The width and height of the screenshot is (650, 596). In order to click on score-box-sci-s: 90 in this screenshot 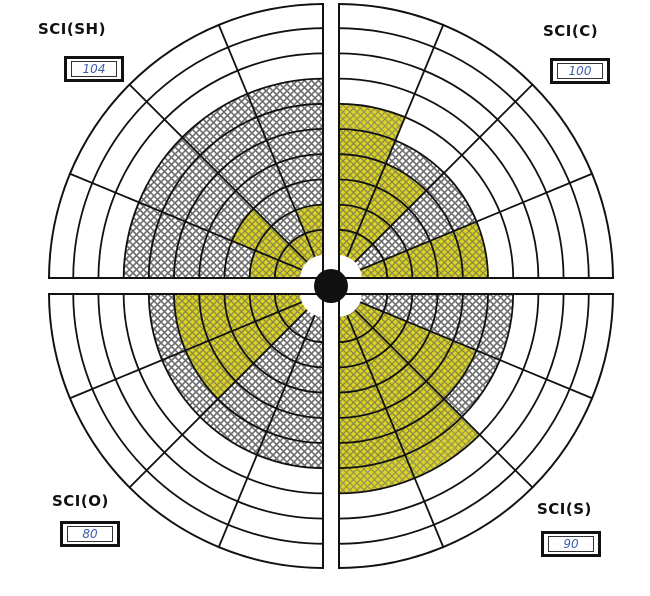, I will do `click(571, 544)`.